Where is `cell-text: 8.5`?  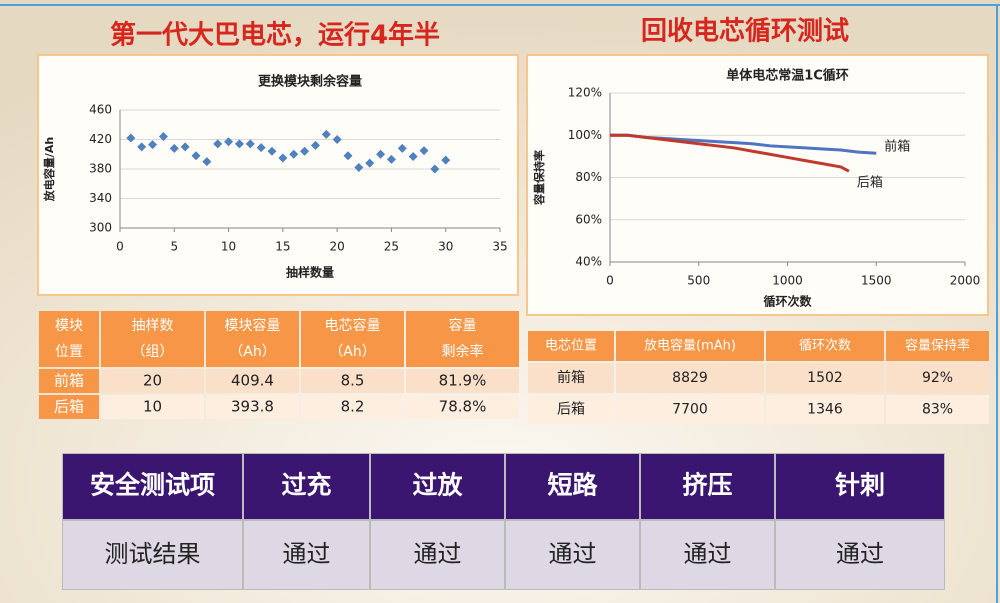
cell-text: 8.5 is located at coordinates (353, 381).